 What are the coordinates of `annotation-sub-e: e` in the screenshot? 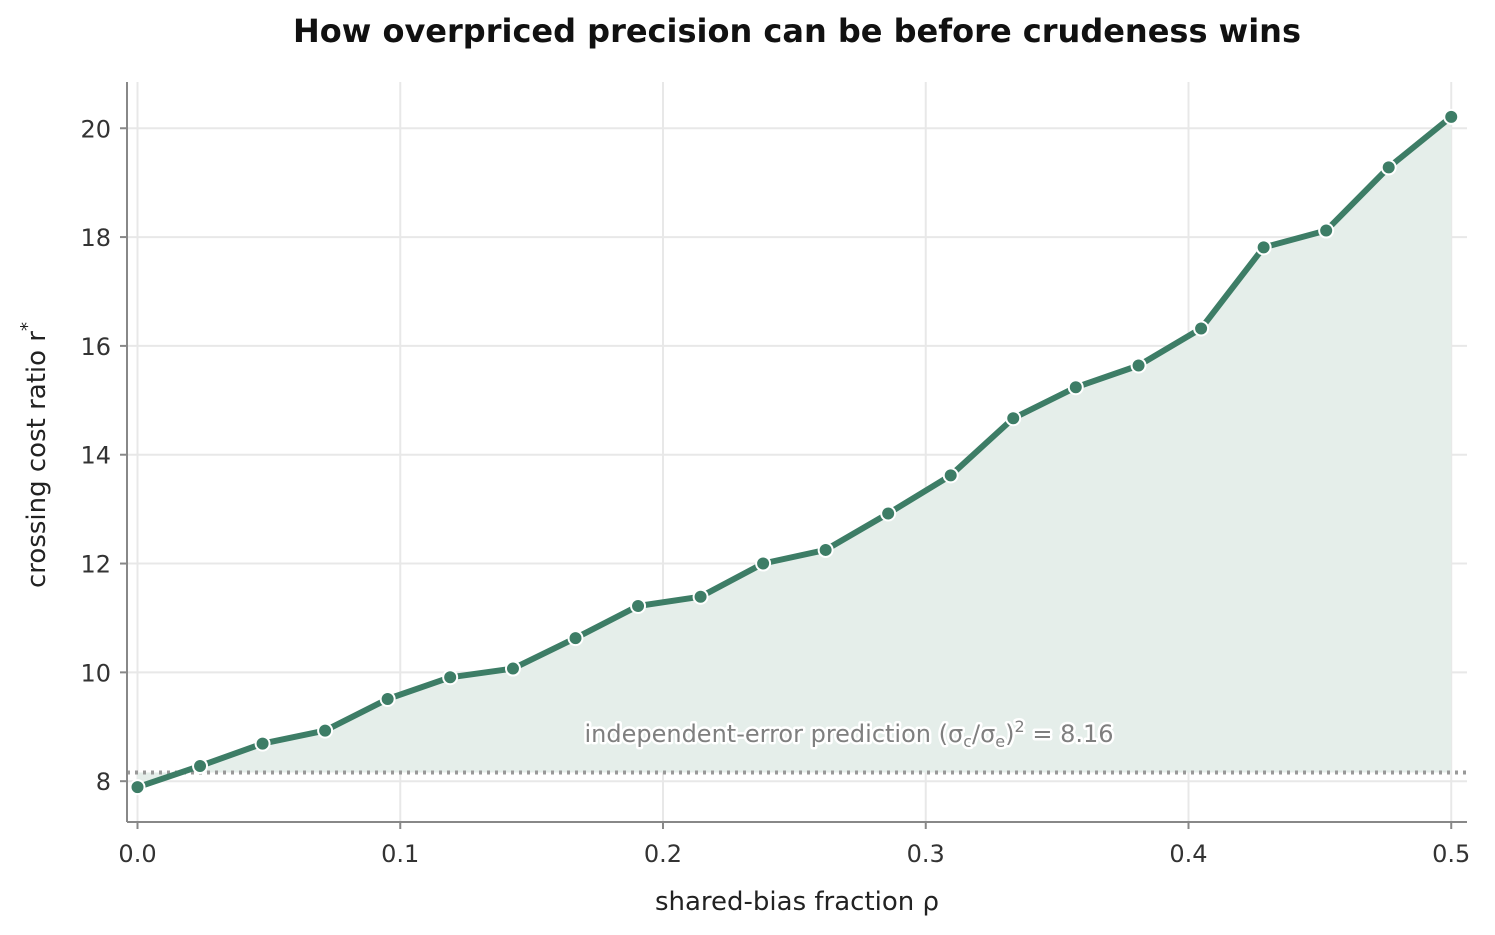 It's located at (1000, 741).